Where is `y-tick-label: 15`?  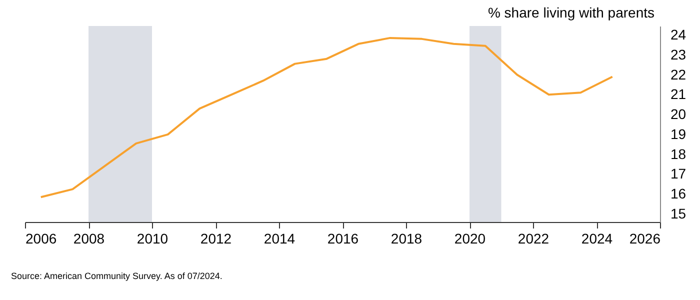
y-tick-label: 15 is located at coordinates (678, 214).